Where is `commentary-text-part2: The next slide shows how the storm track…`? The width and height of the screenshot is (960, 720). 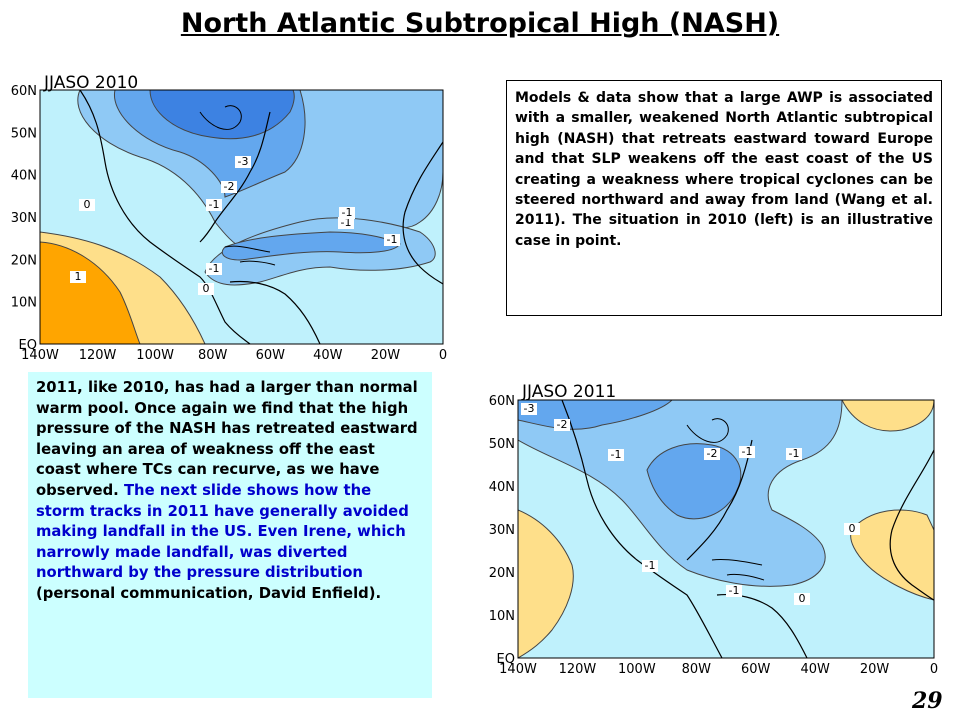
commentary-text-part2: The next slide shows how the storm track… is located at coordinates (222, 531).